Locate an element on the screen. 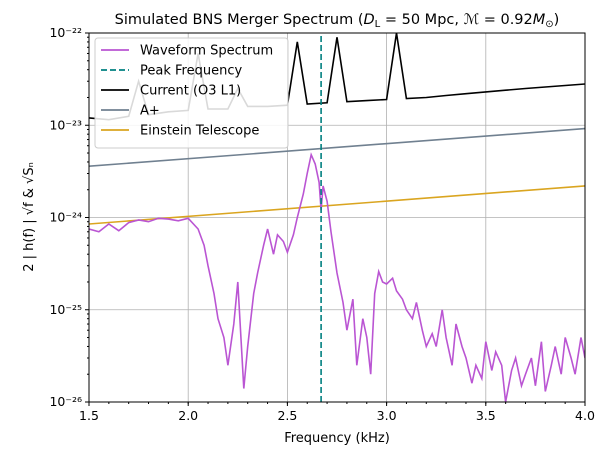 This screenshot has height=454, width=605. legend-label: A+ is located at coordinates (150, 111).